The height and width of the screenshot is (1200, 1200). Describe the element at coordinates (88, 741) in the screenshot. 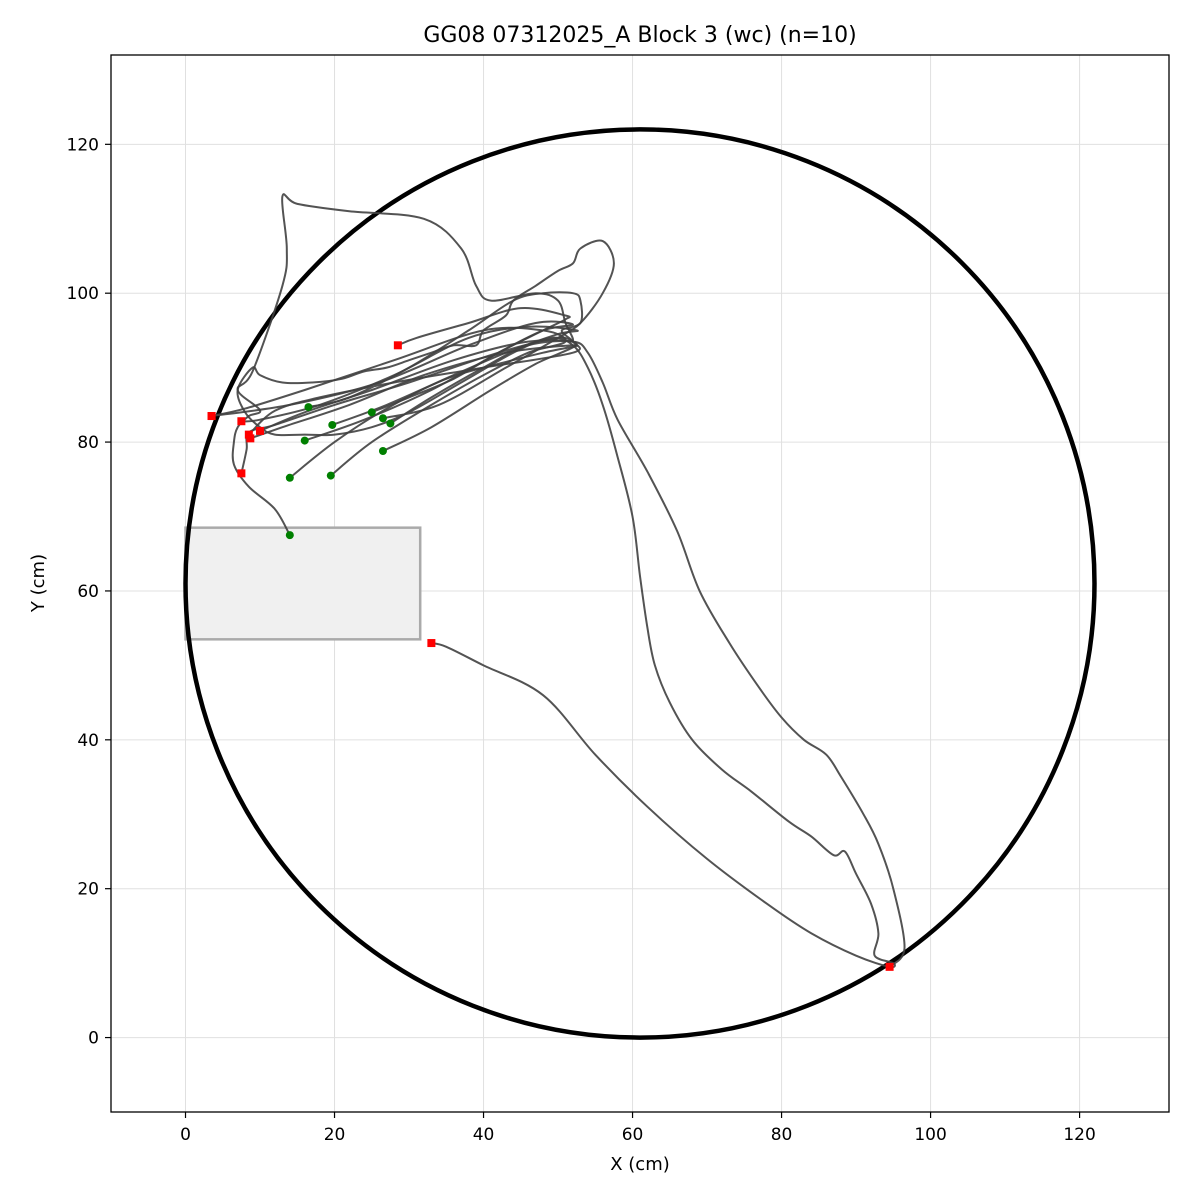

I see `y-tick-label: 40` at that location.